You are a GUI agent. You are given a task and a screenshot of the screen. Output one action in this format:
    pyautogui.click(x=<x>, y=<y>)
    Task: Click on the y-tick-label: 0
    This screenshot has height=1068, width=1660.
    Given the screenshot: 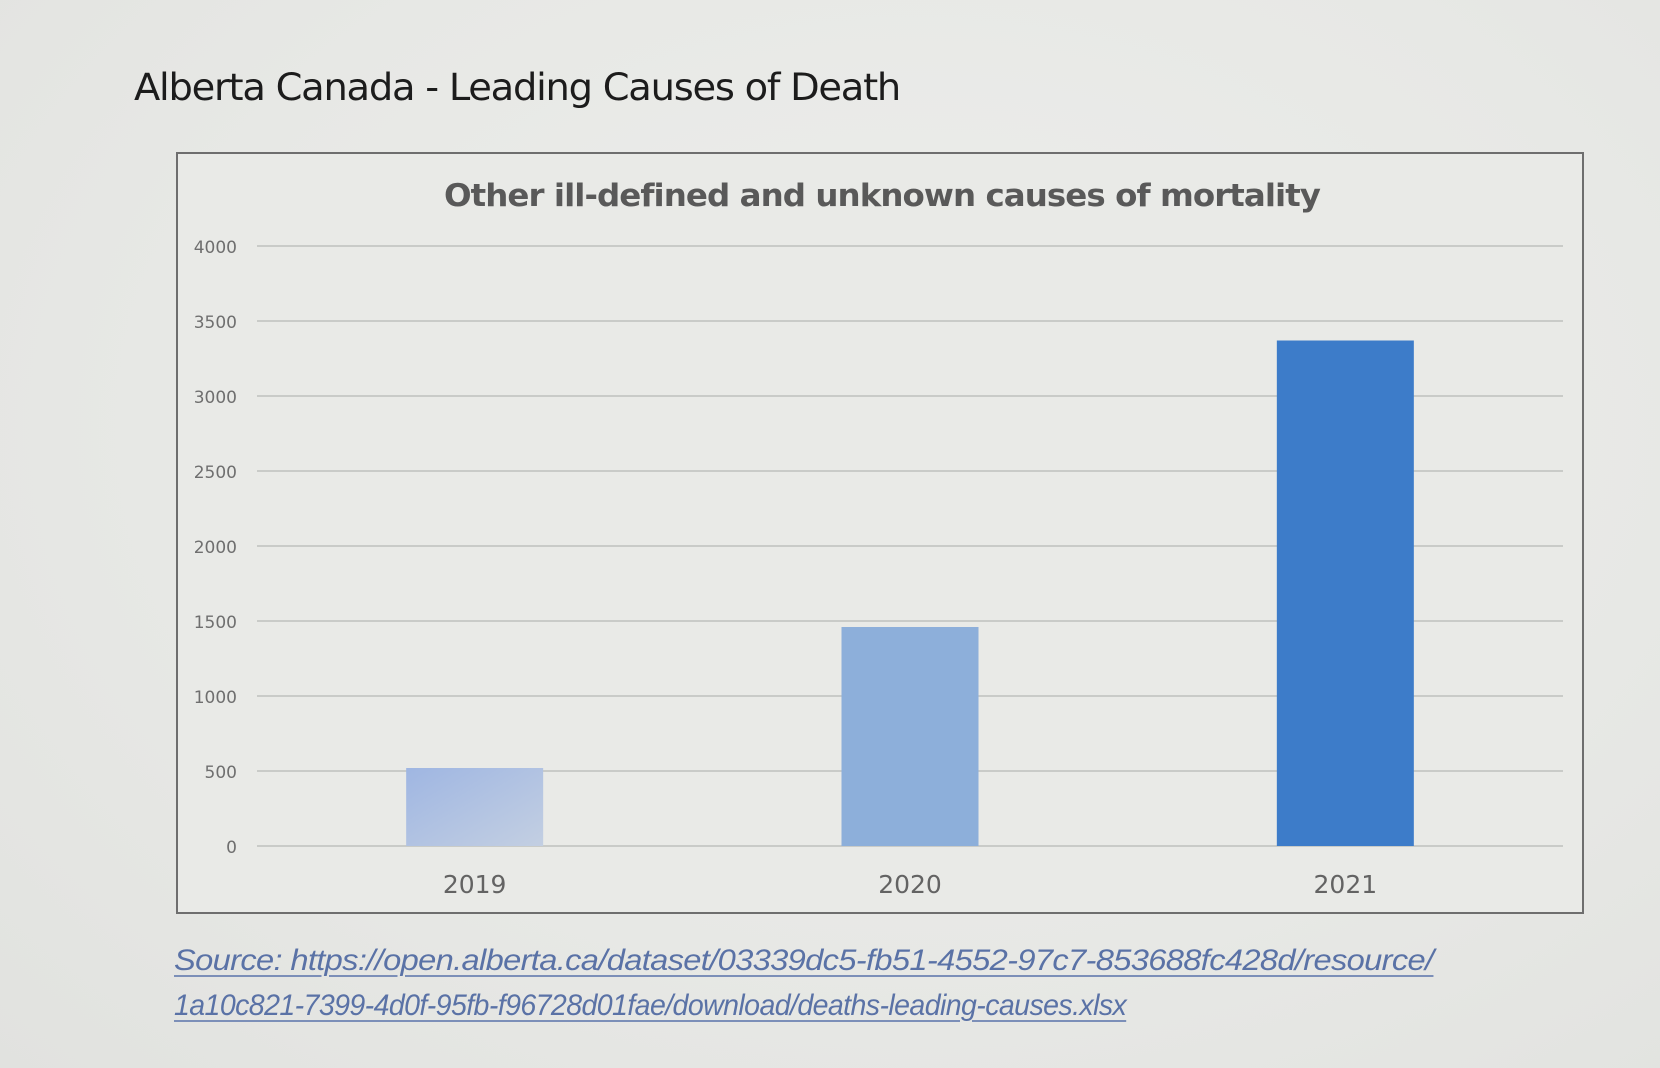 What is the action you would take?
    pyautogui.click(x=231, y=848)
    